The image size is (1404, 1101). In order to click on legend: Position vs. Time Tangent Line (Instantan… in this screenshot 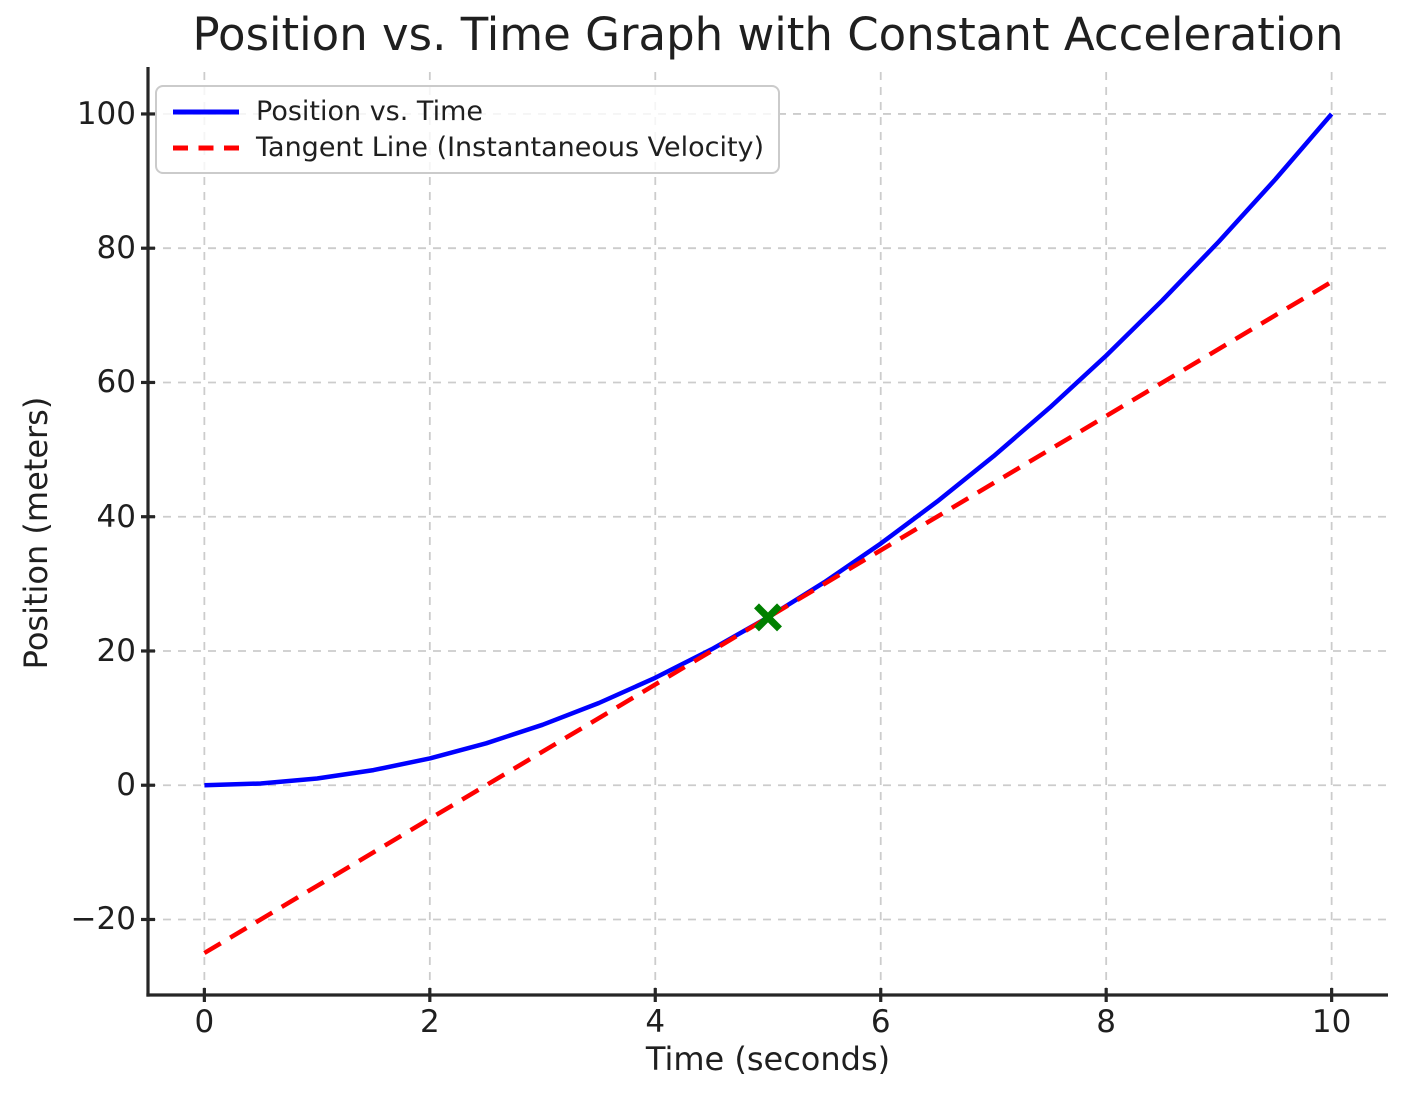, I will do `click(467, 129)`.